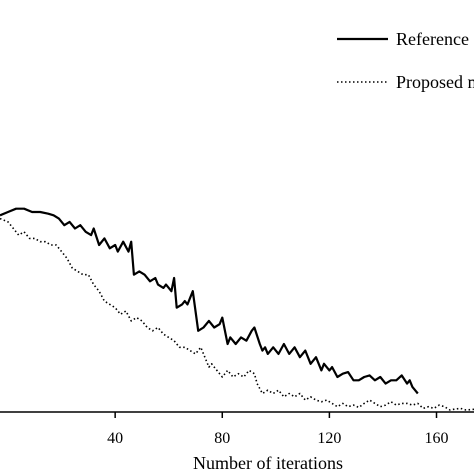  What do you see at coordinates (115, 438) in the screenshot?
I see `x-tick-label-40: 40` at bounding box center [115, 438].